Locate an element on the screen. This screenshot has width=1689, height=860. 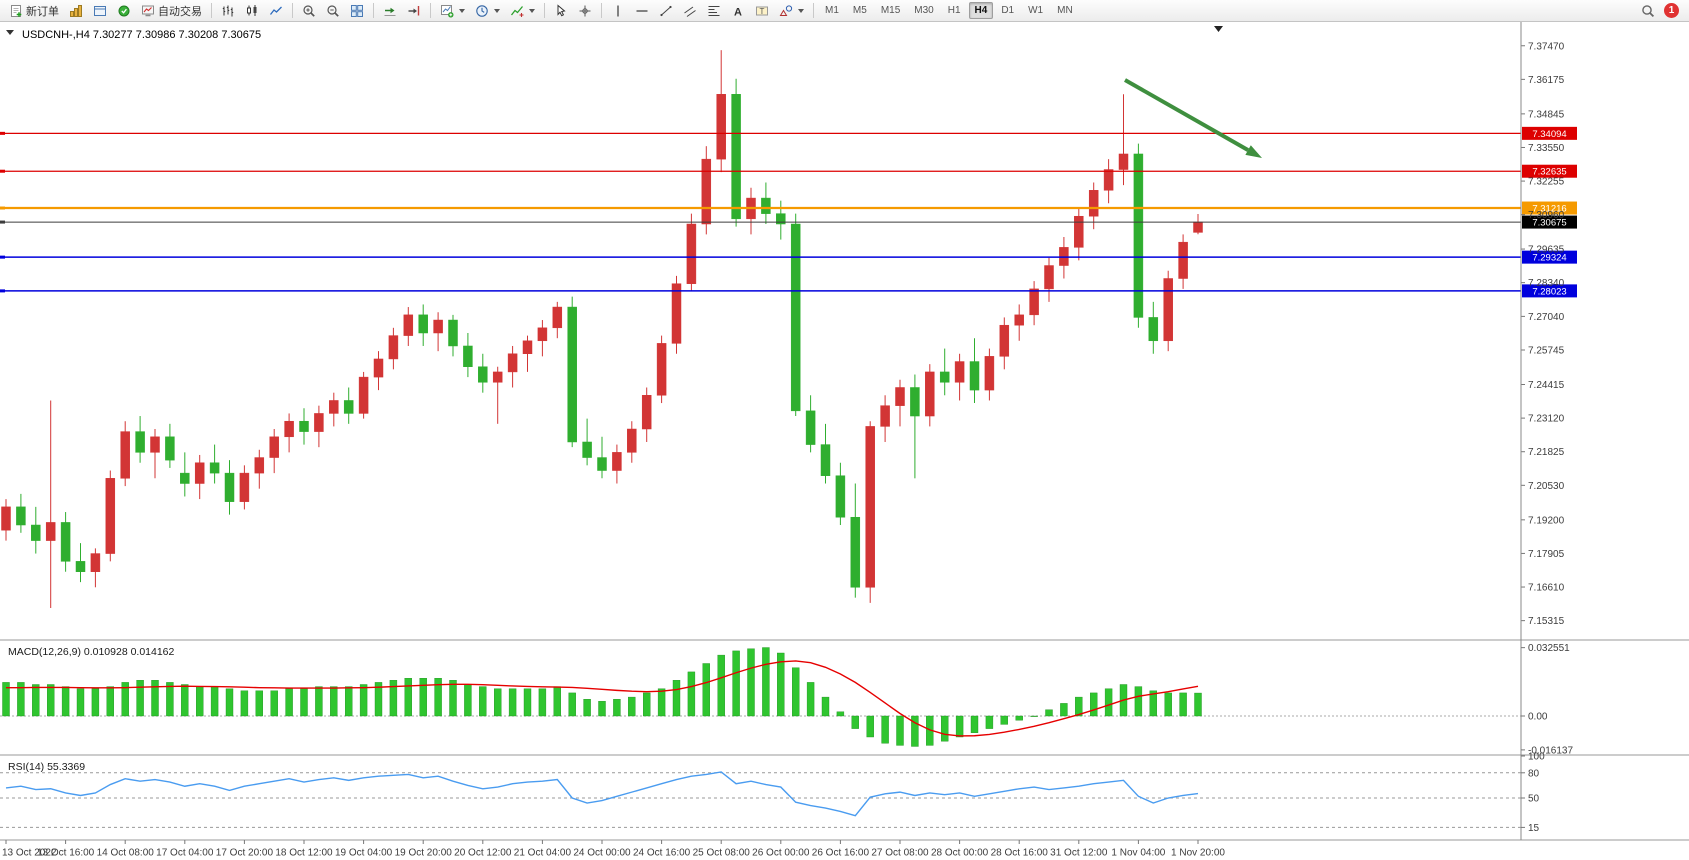
vertical-line-button is located at coordinates (618, 10).